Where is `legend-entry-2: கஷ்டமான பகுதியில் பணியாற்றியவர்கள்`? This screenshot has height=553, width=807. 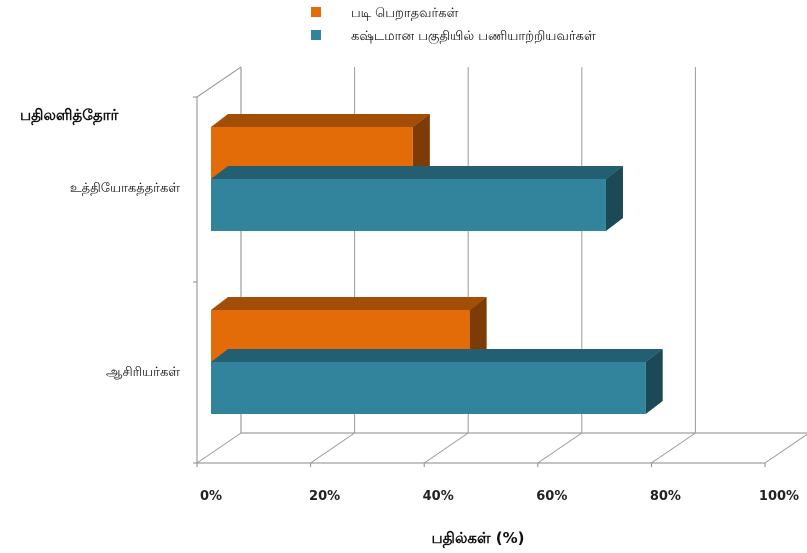 legend-entry-2: கஷ்டமான பகுதியில் பணியாற்றியவர்கள் is located at coordinates (453, 36).